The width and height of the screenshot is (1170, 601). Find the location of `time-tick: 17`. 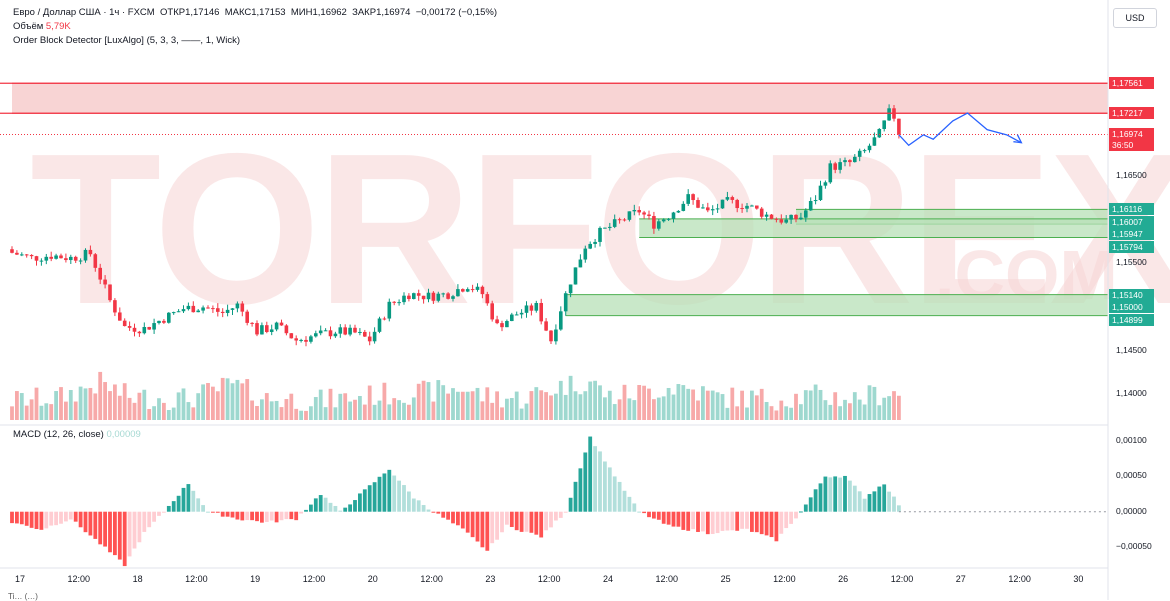

time-tick: 17 is located at coordinates (20, 579).